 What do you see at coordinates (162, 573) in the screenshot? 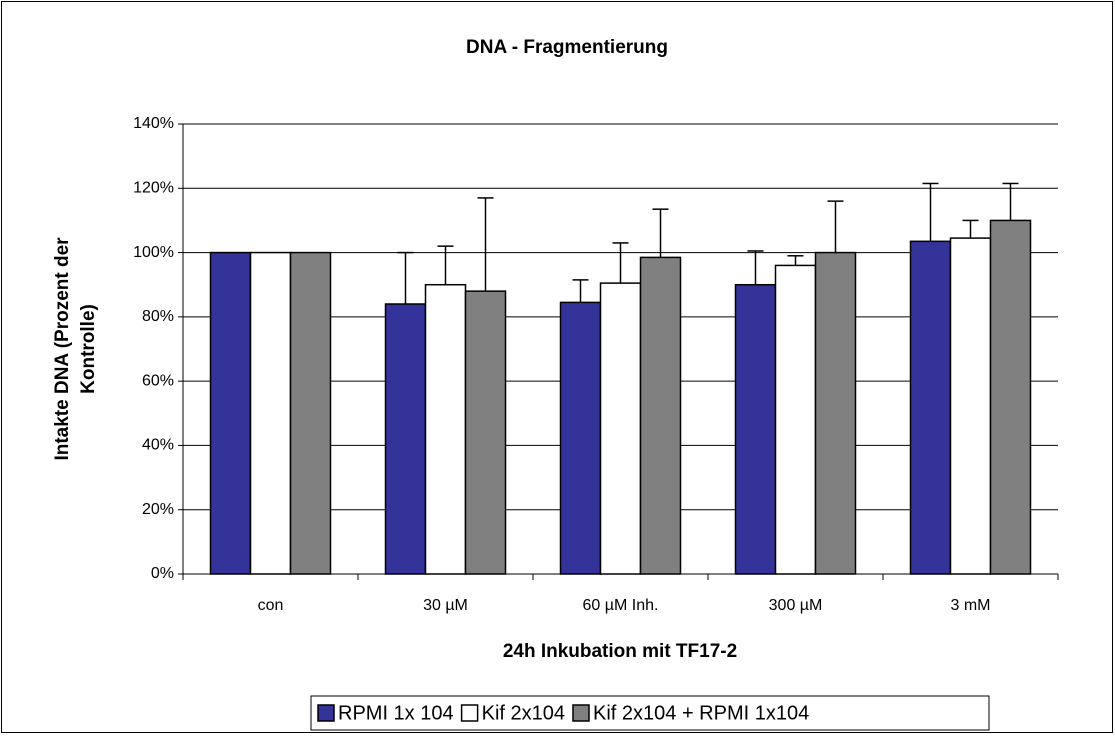
I see `y-tick-label: 0%` at bounding box center [162, 573].